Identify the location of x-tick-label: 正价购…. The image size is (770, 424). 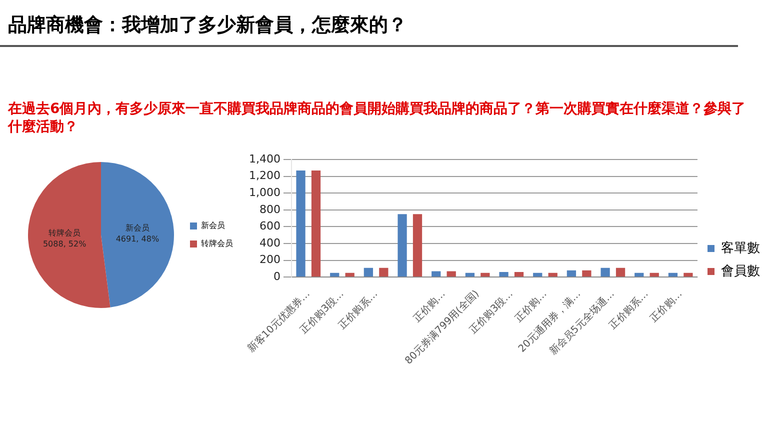
(666, 306).